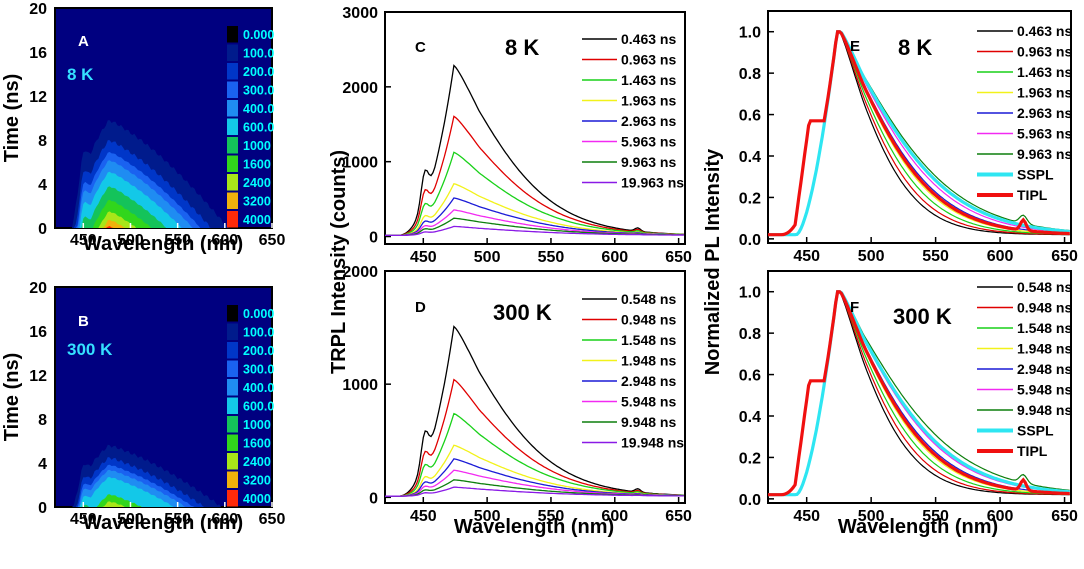 This screenshot has width=1084, height=569. I want to click on x-axis-label-a: Wavelength (nm), so click(163, 244).